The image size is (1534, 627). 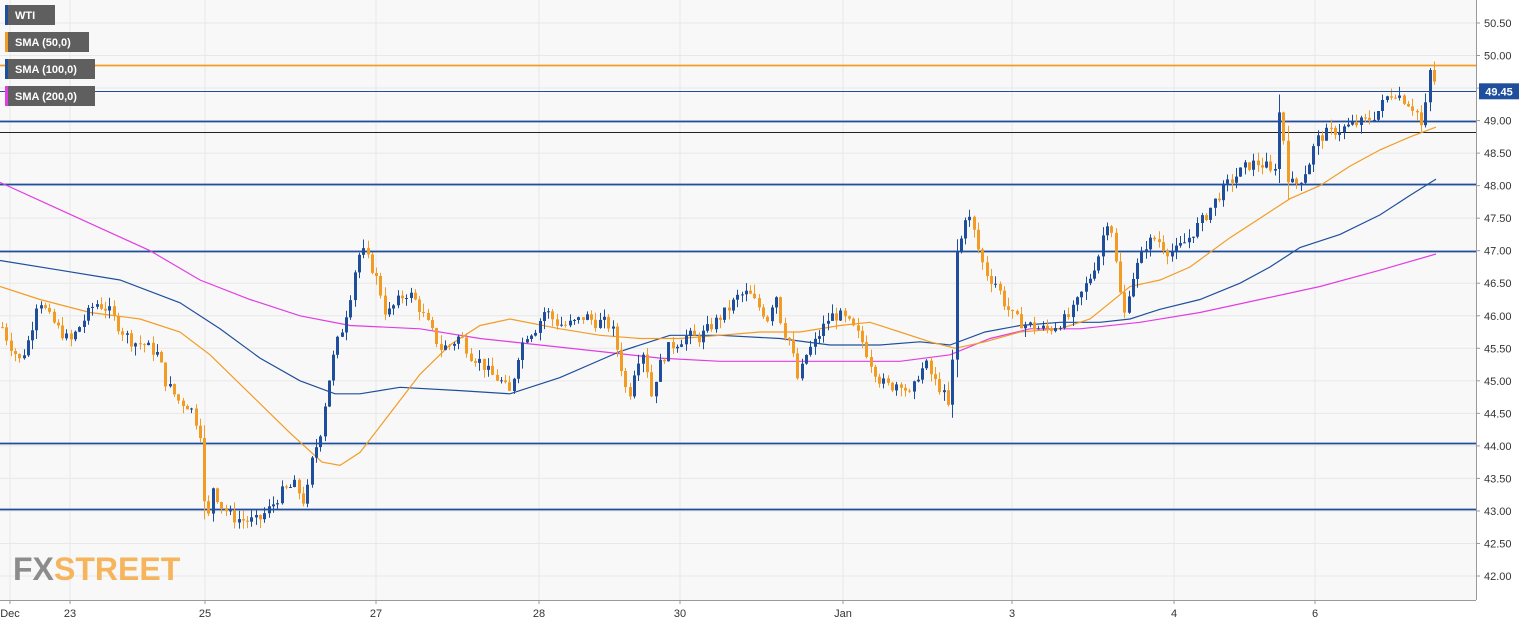 I want to click on legend-item: WTI, so click(x=30, y=15).